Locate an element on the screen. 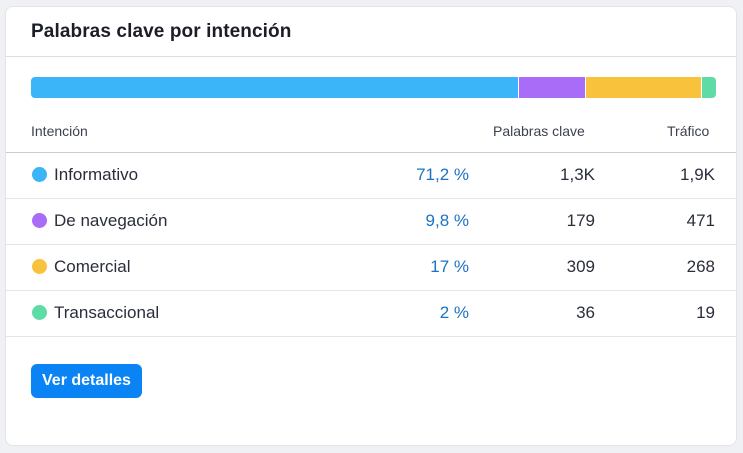  keywords-count: 1,3K is located at coordinates (577, 174).